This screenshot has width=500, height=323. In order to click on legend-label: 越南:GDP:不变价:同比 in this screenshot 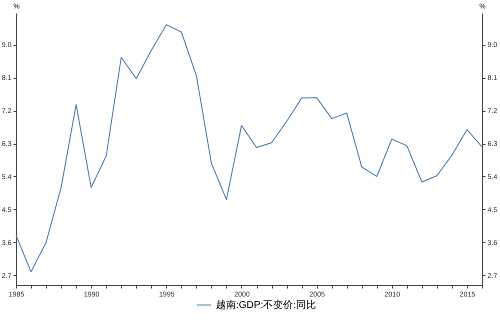, I will do `click(266, 305)`.